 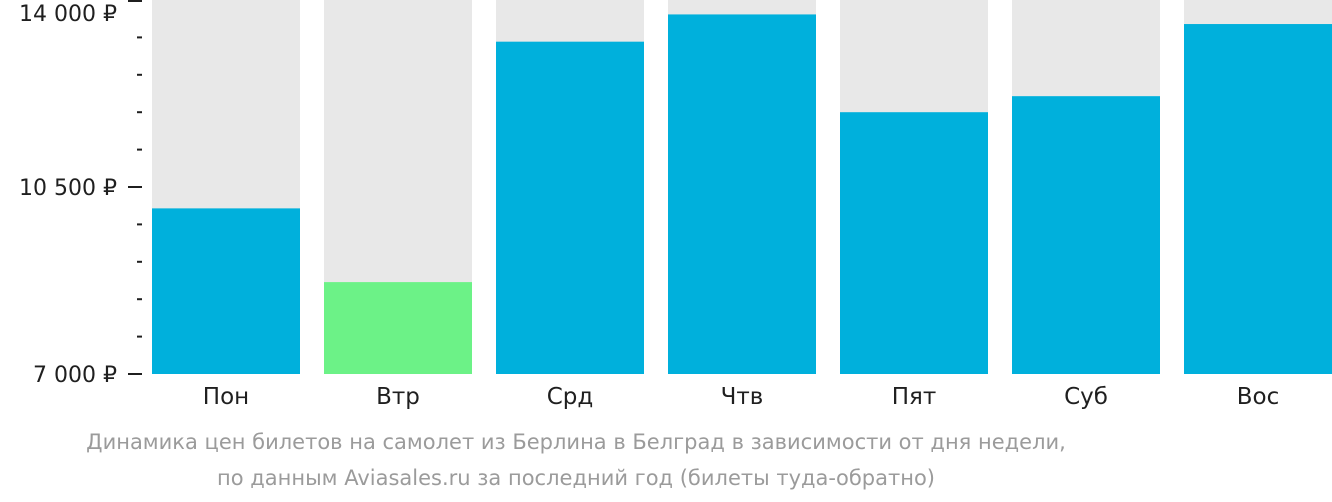 I want to click on x-tick-label: Чтв, so click(x=742, y=397).